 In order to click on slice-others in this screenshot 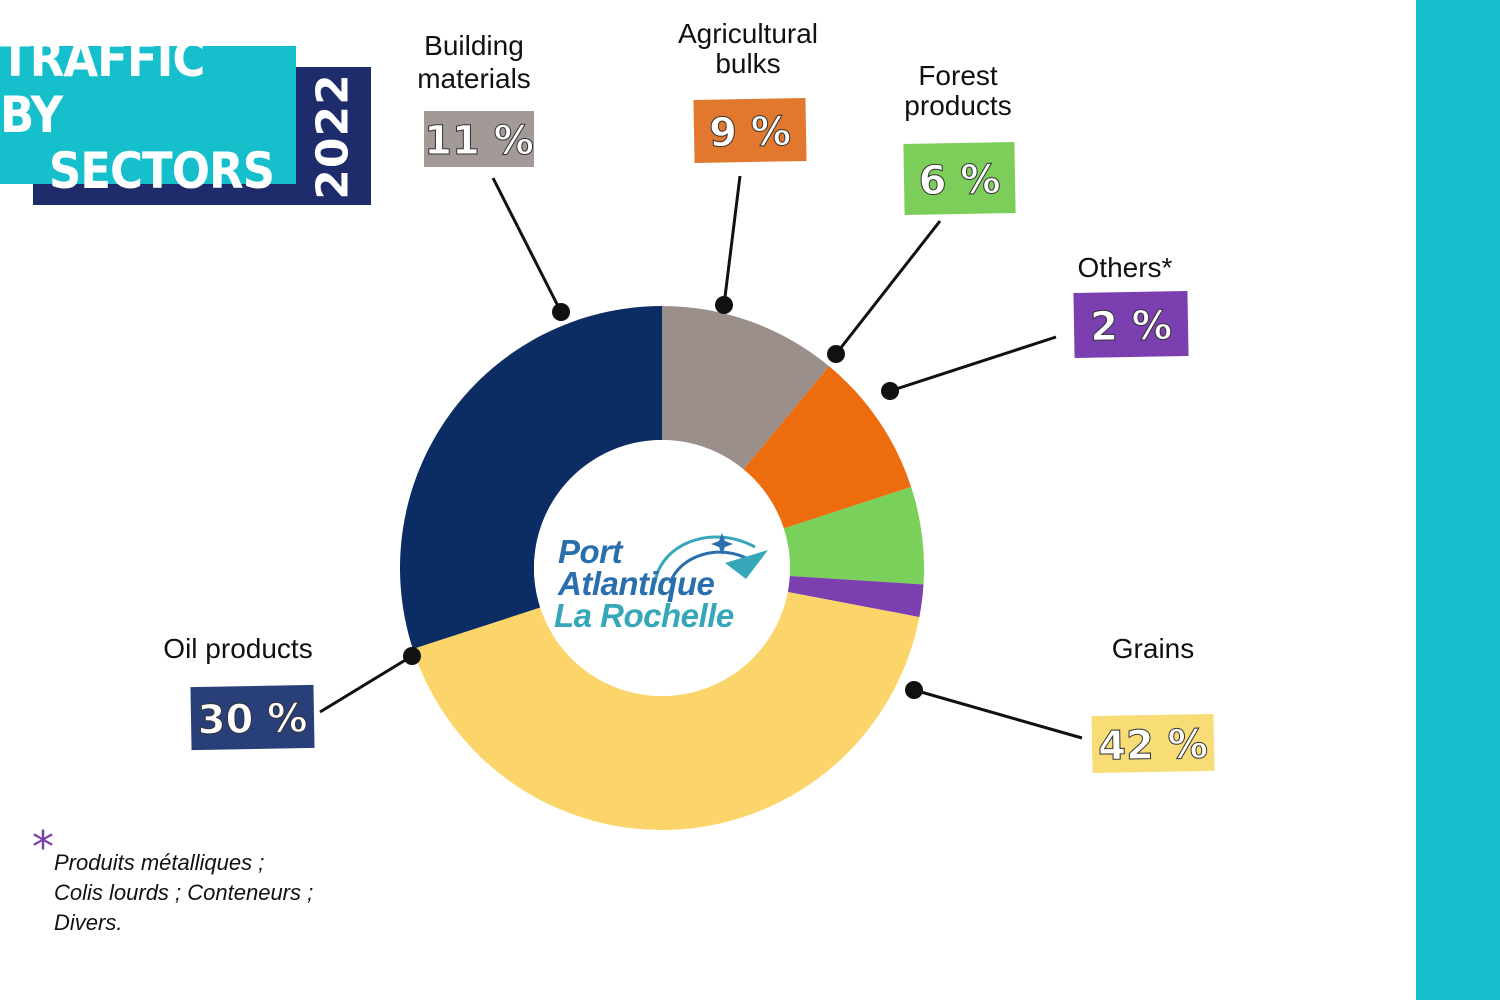, I will do `click(855, 597)`.